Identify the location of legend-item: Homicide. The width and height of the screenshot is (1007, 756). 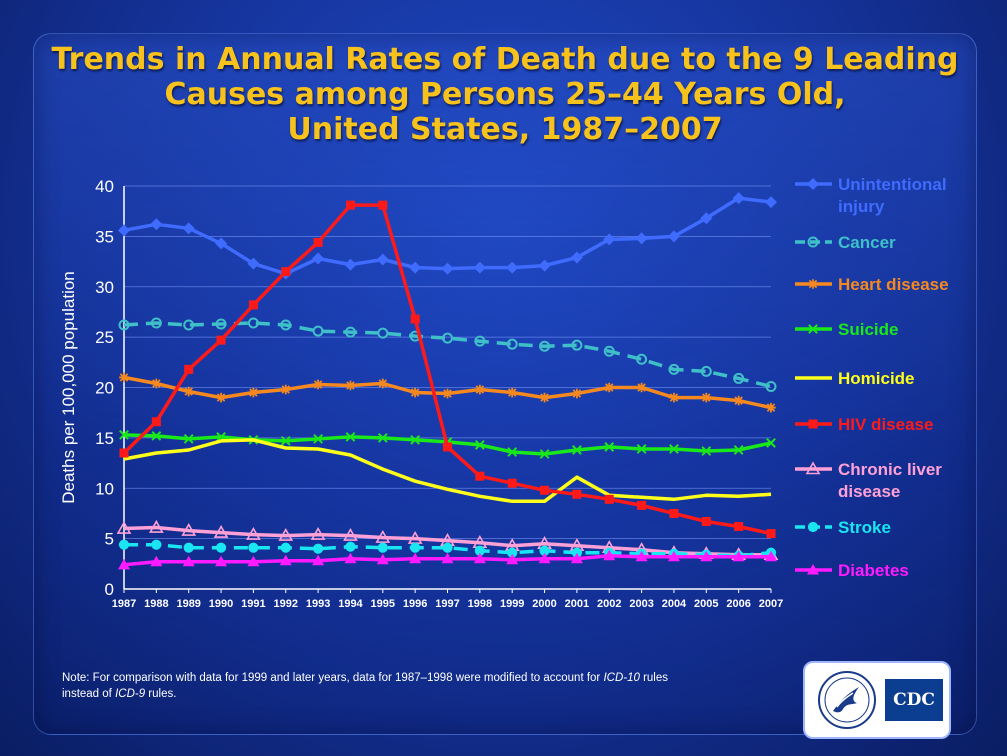
(855, 378).